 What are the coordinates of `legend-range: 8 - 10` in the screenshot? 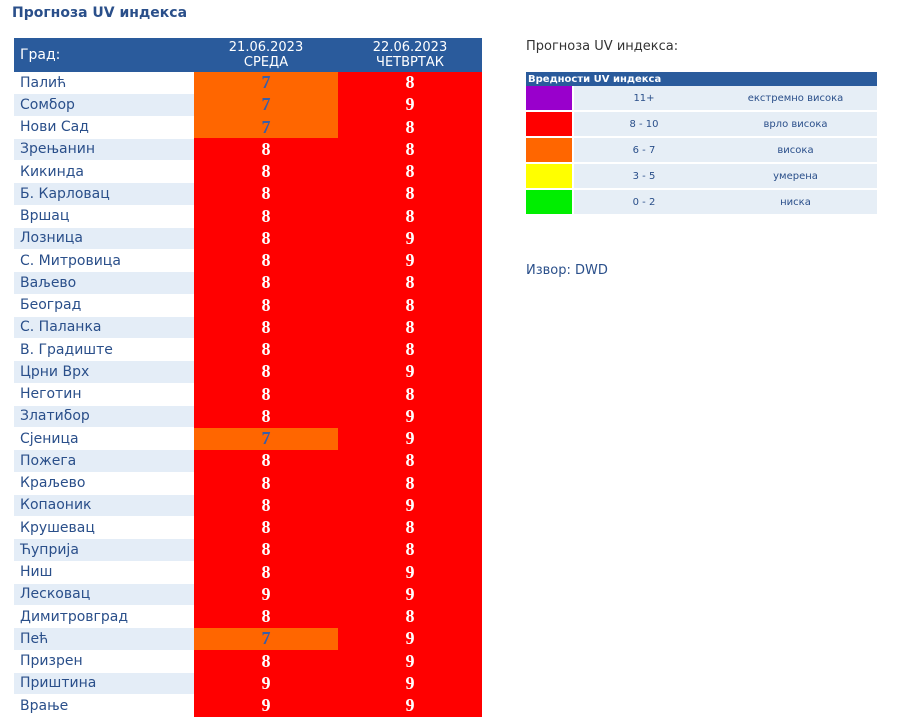 It's located at (643, 124).